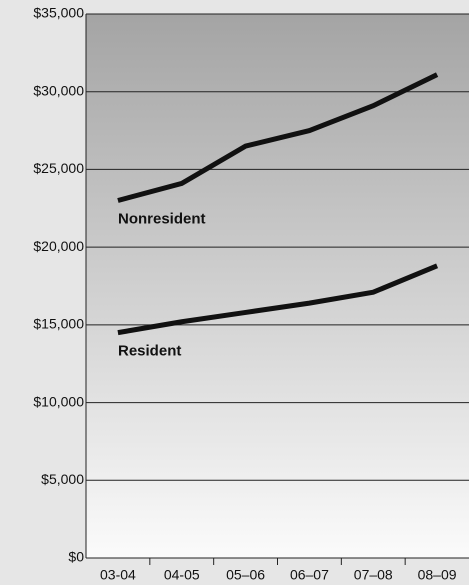  I want to click on y-tick-label: $10,000, so click(58, 401).